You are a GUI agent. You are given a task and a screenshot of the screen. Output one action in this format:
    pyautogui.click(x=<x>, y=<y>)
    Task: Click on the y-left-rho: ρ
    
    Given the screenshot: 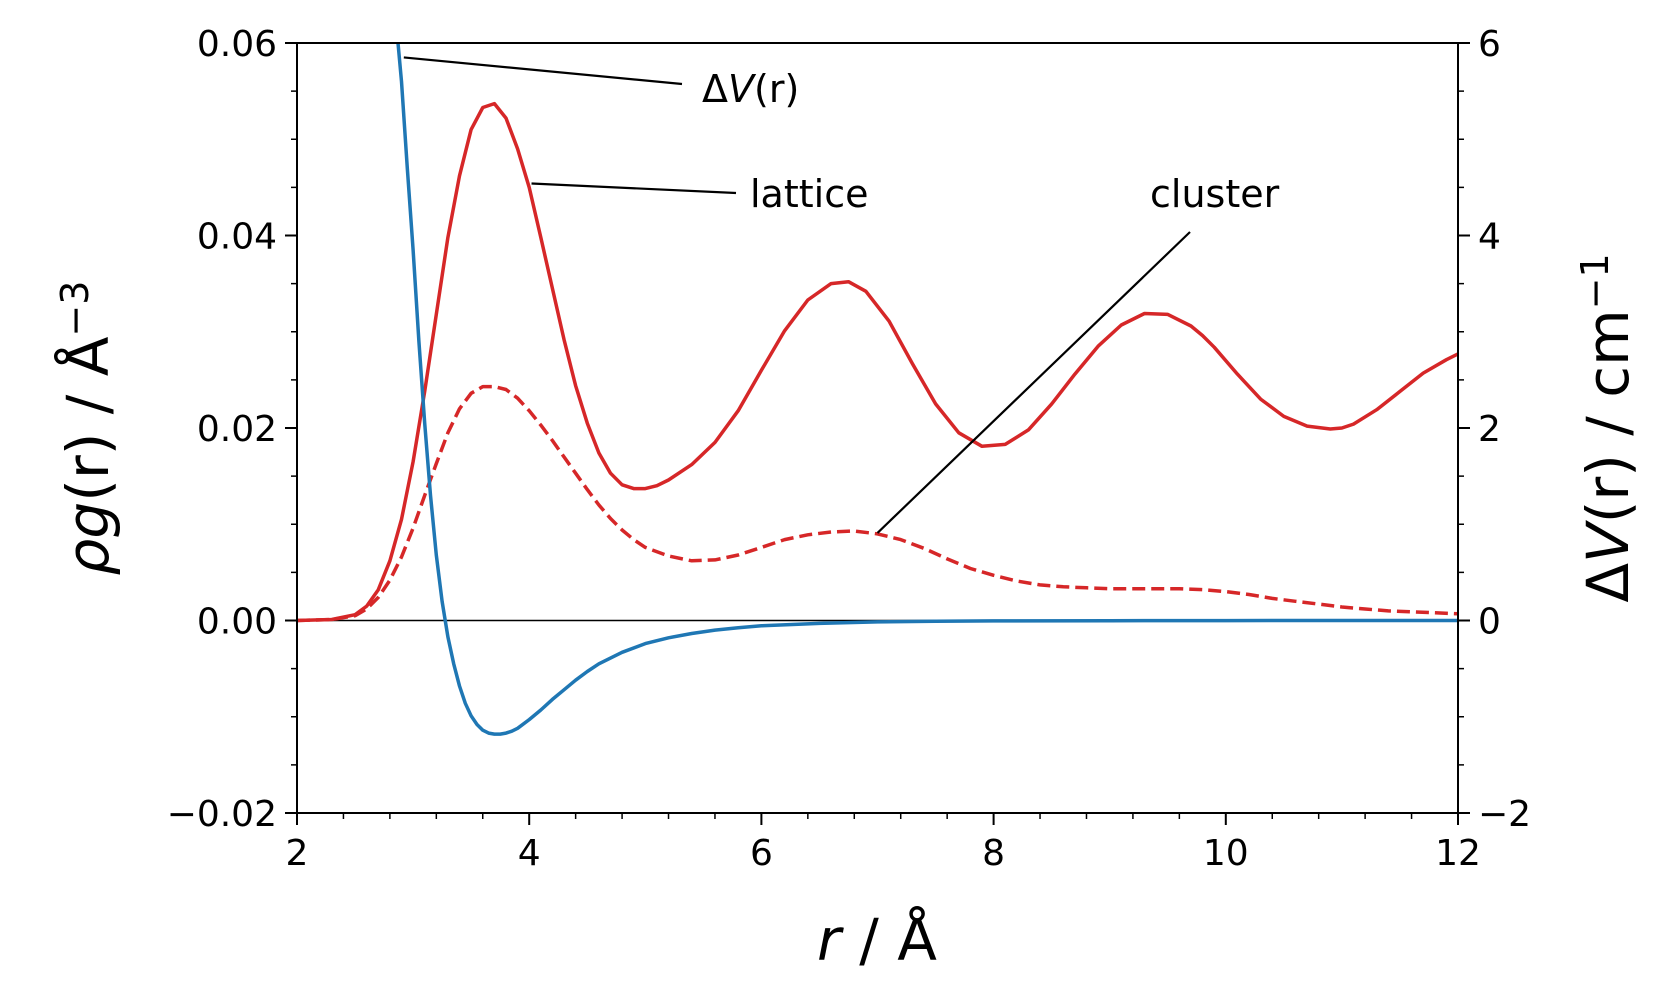 What is the action you would take?
    pyautogui.click(x=88, y=556)
    